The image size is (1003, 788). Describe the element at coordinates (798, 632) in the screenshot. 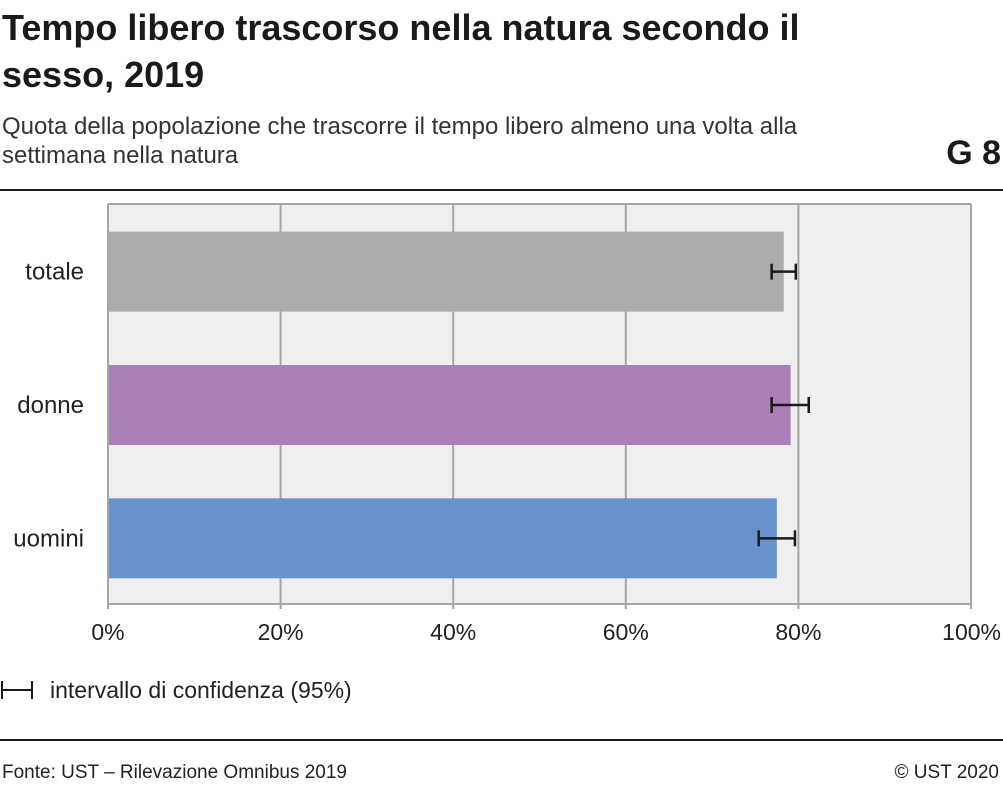

I see `x-tick-label: 80%` at that location.